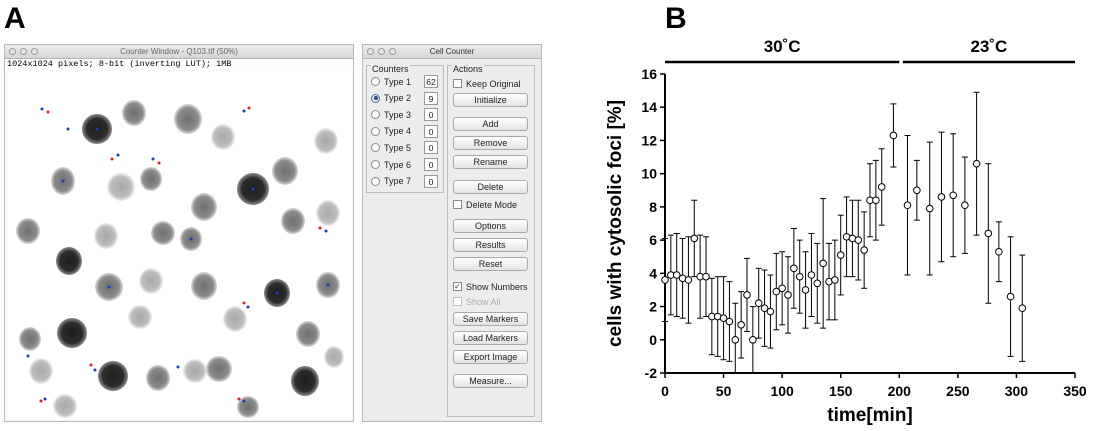  I want to click on counter-row-type-3: Type 3 0, so click(404, 114).